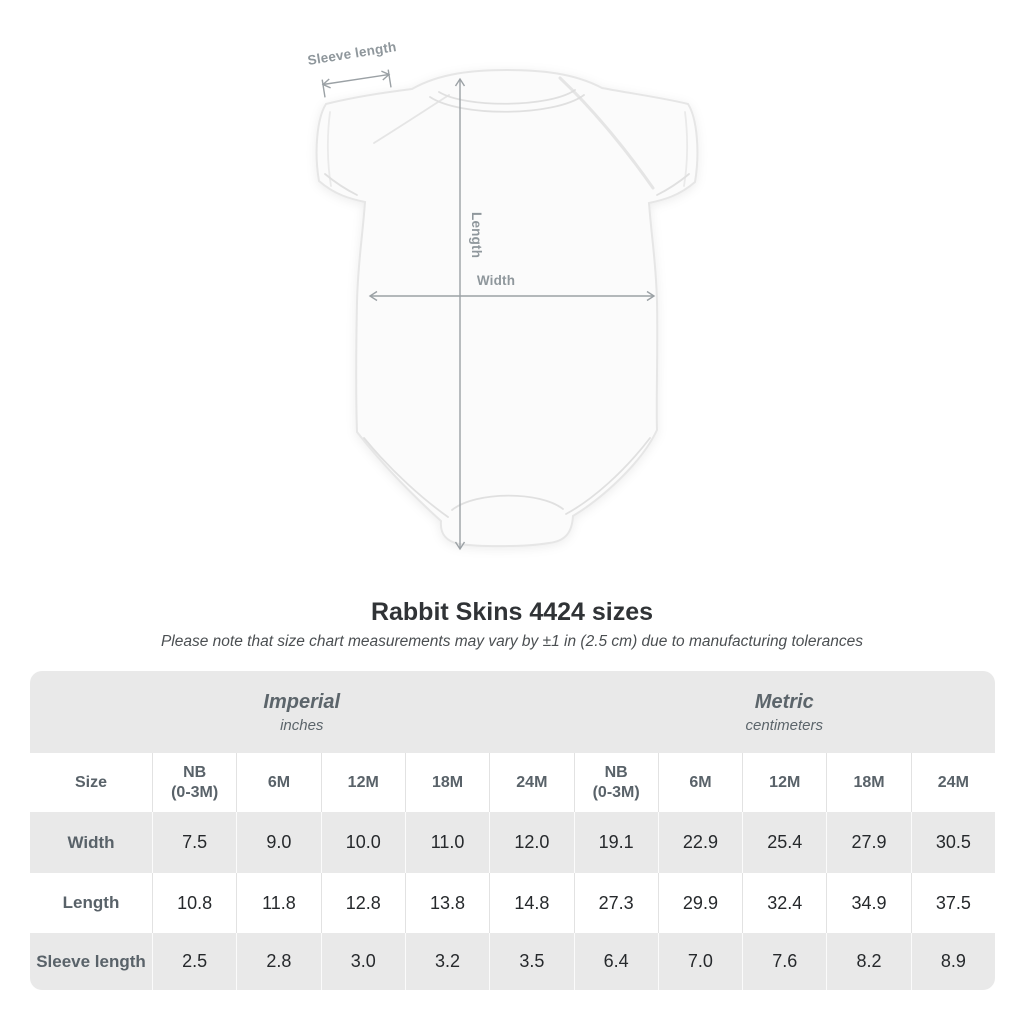 Image resolution: width=1024 pixels, height=1024 pixels. Describe the element at coordinates (531, 842) in the screenshot. I see `width-imperial-24m: 12.0` at that location.